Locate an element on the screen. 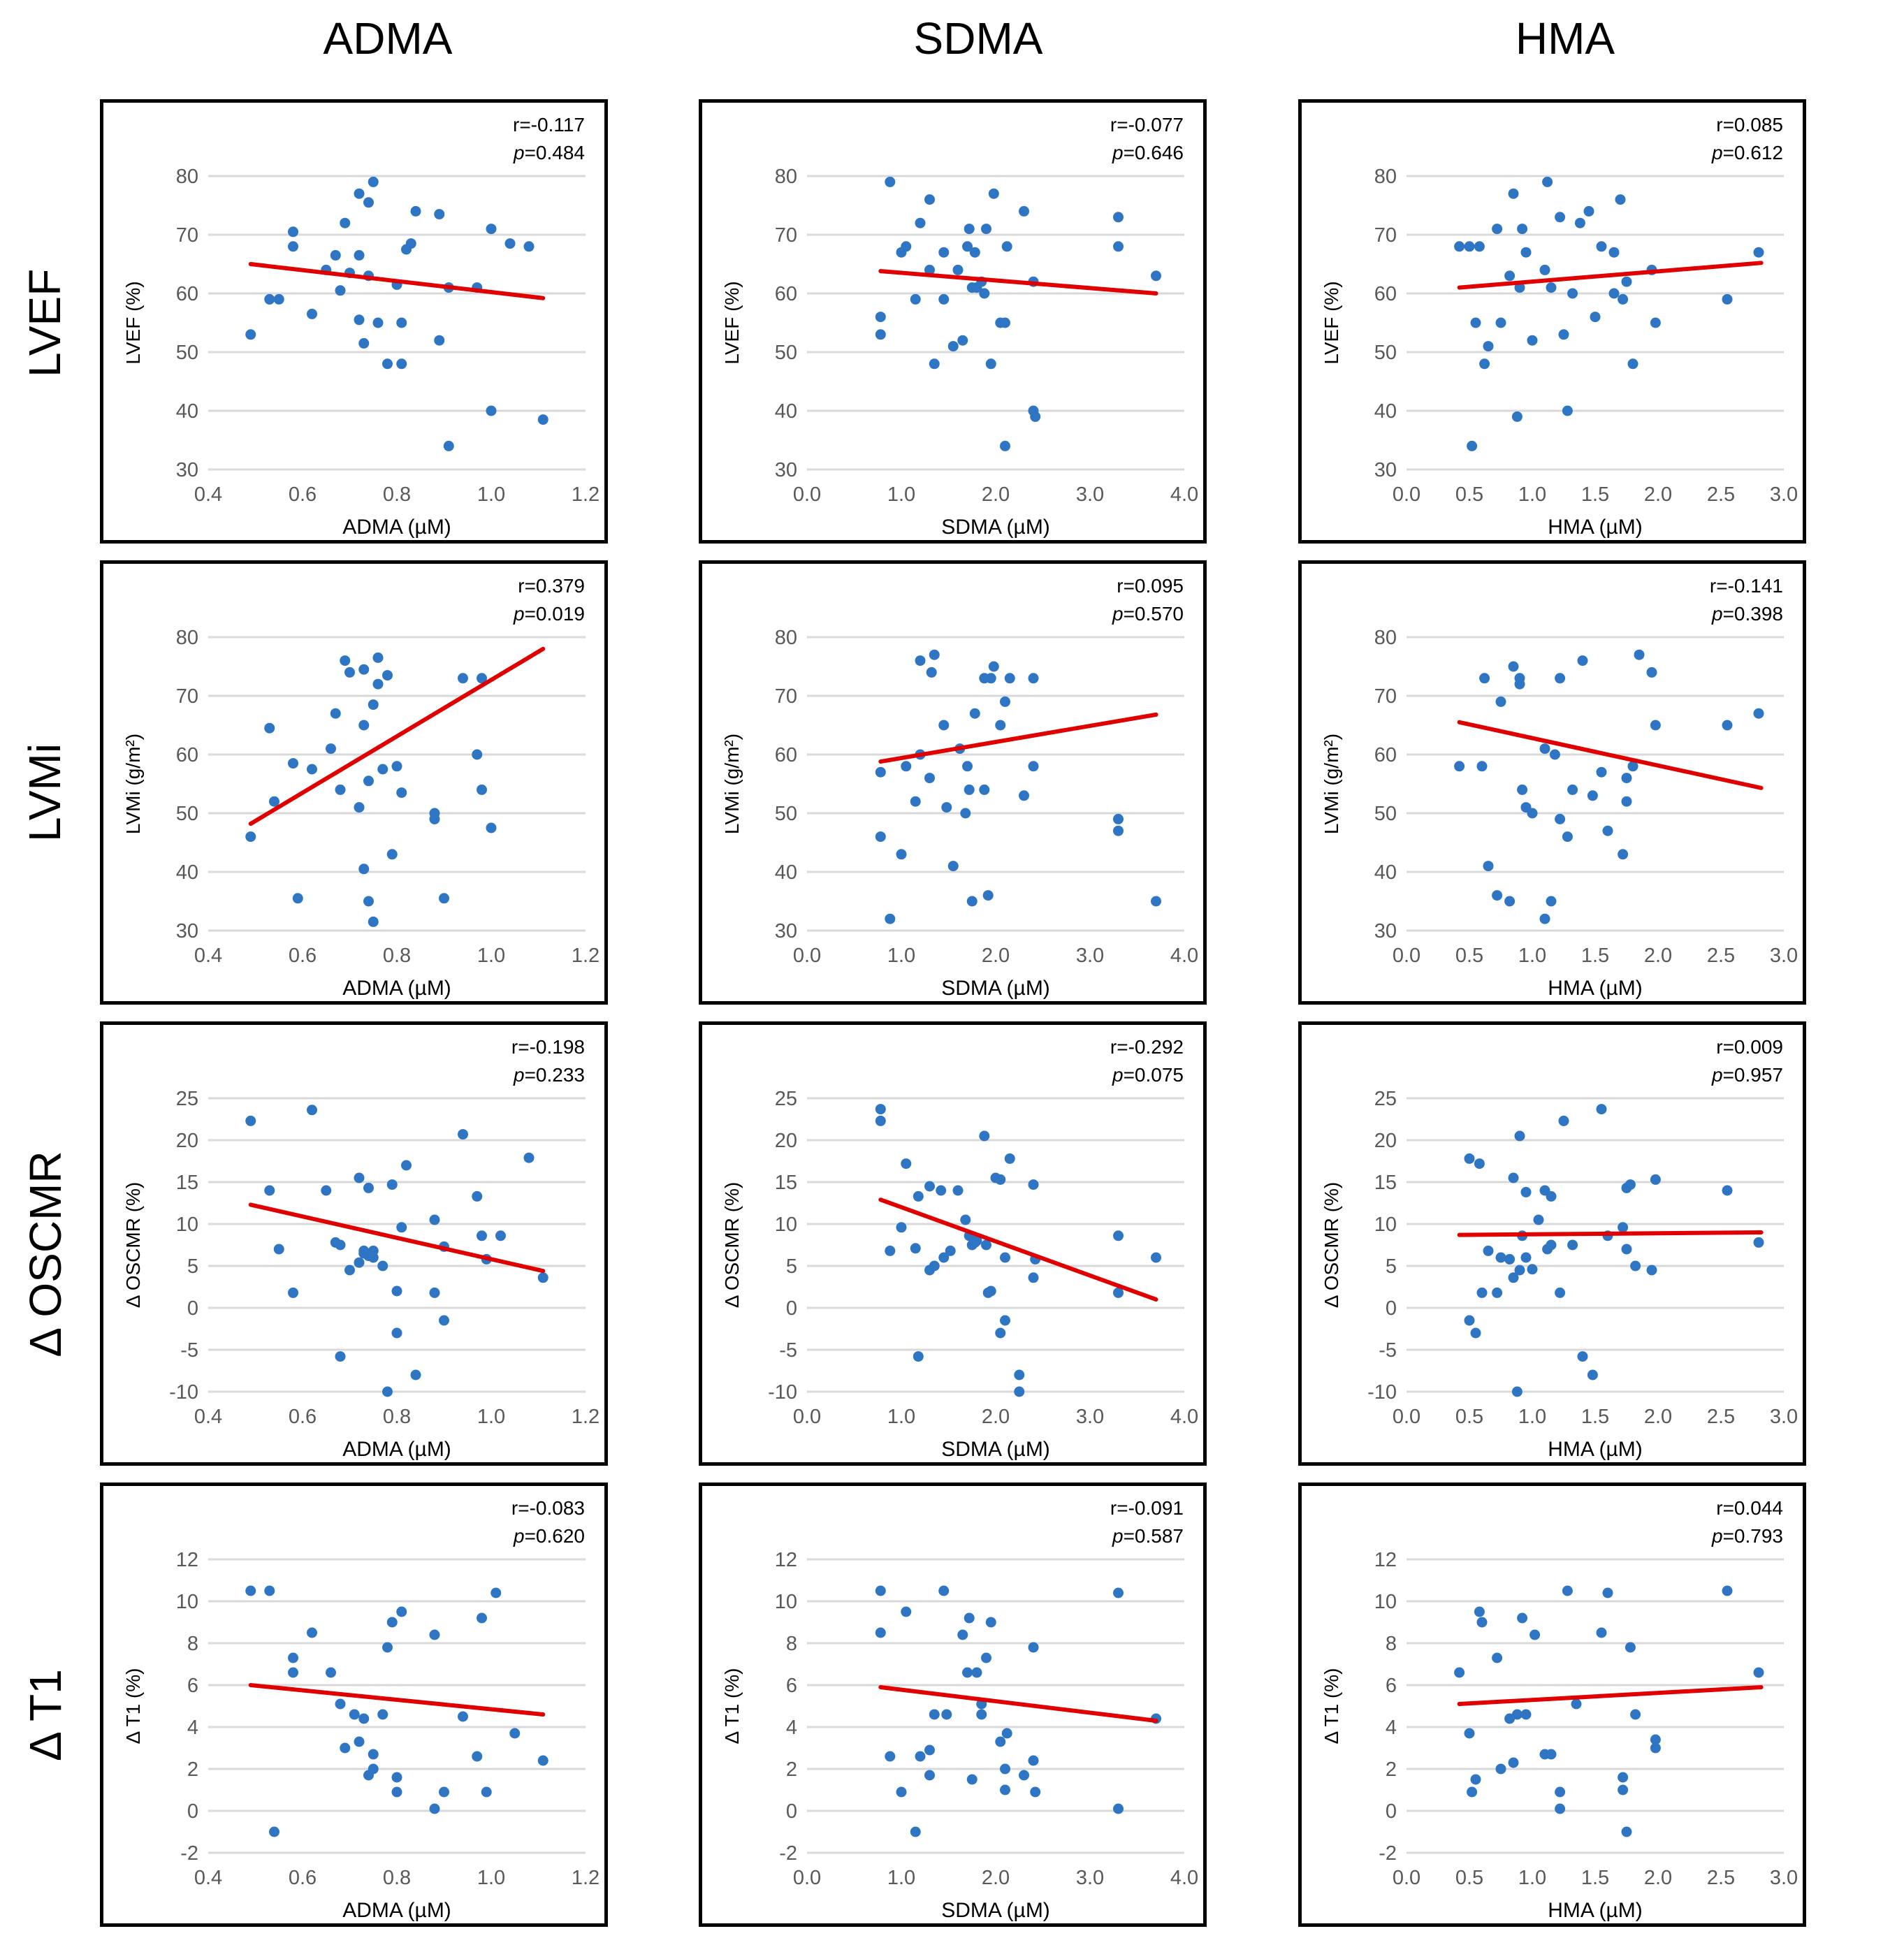  y-axis-title: LVEF (%) is located at coordinates (1331, 322).